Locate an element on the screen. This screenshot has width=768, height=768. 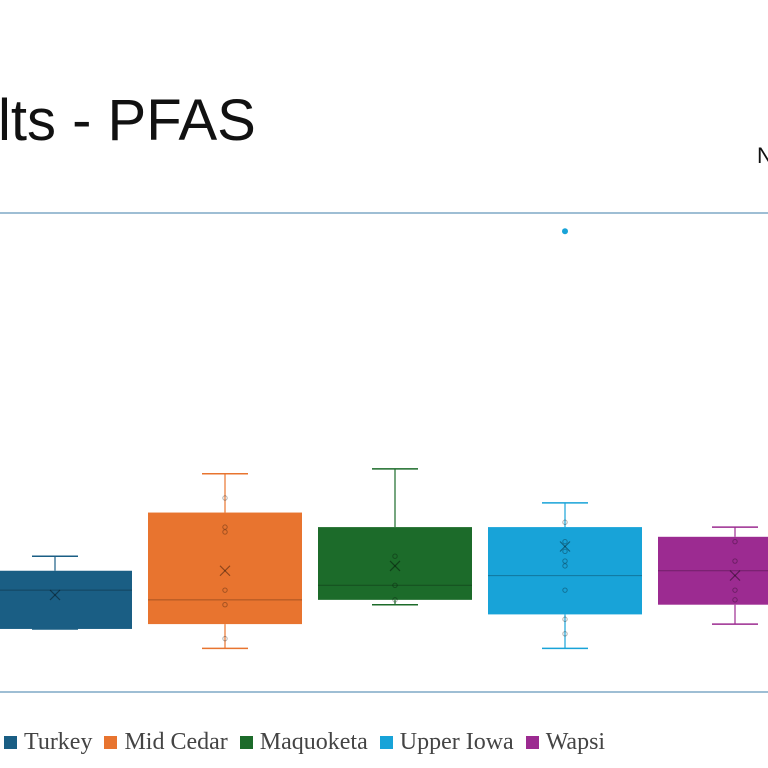
upper-iowa-box is located at coordinates (565, 571).